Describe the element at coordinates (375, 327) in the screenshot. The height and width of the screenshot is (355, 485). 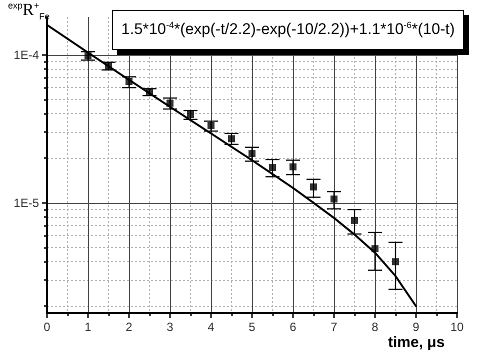
I see `x-tick-label: 8` at that location.